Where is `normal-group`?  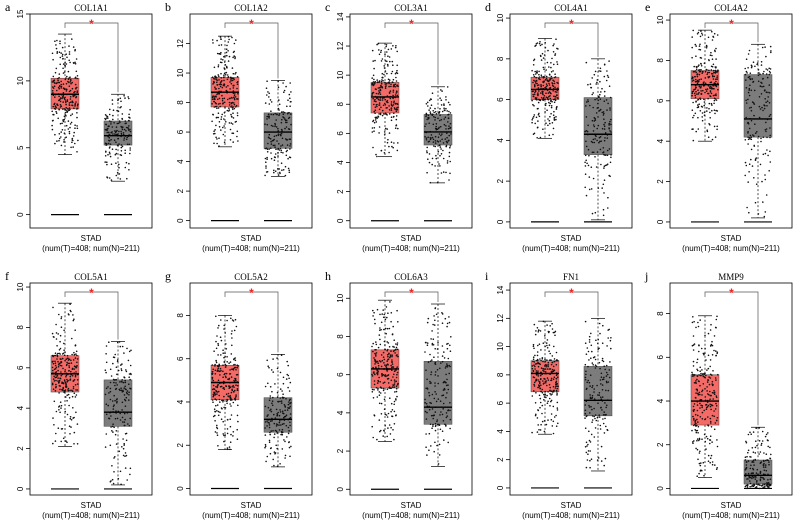 normal-group is located at coordinates (598, 403).